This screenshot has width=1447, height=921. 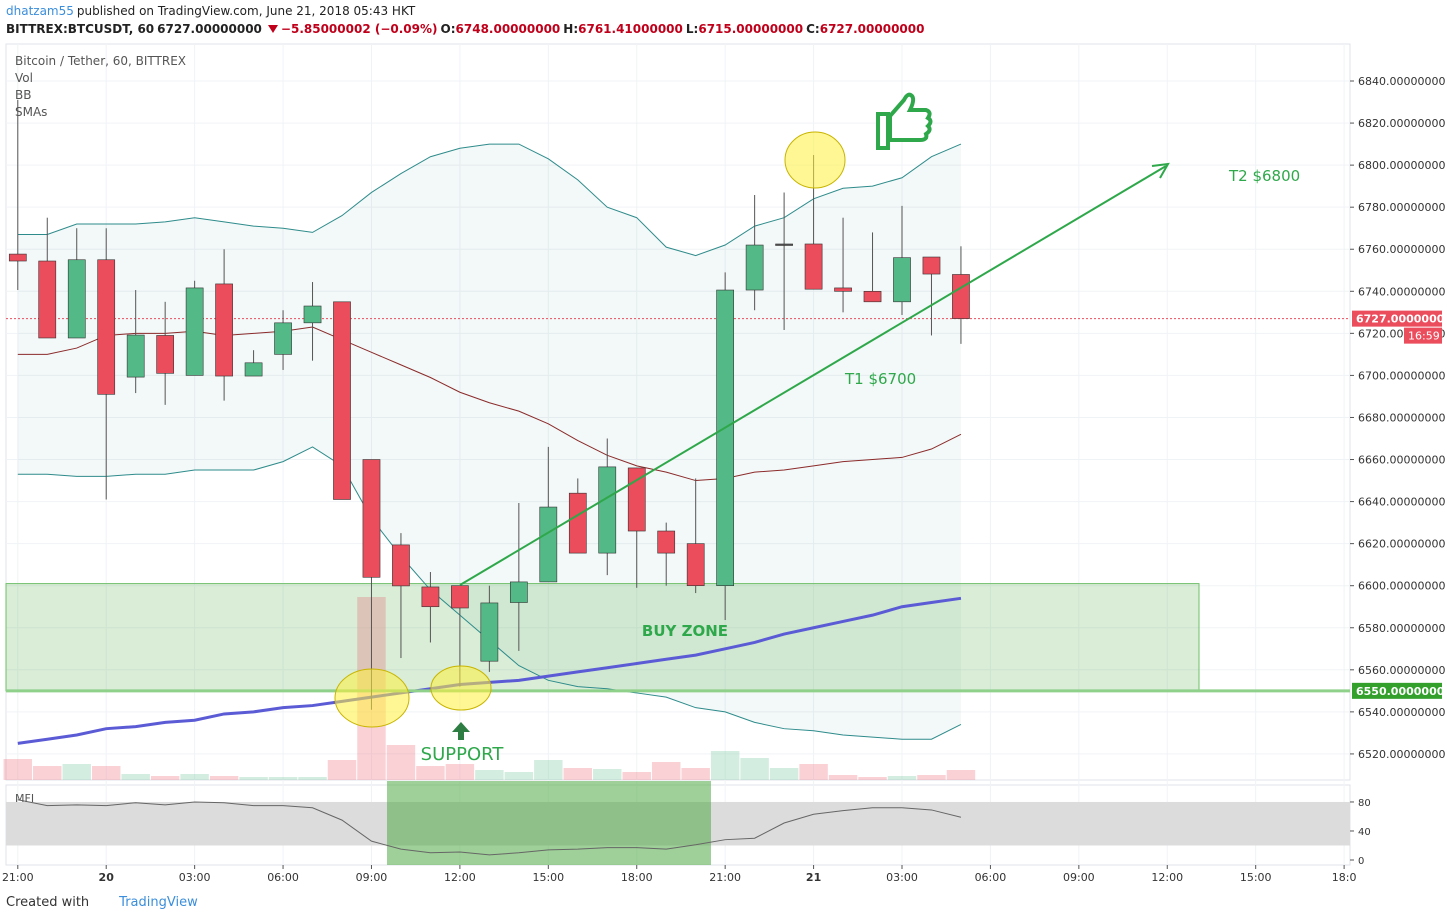 I want to click on support-tag, so click(x=1397, y=690).